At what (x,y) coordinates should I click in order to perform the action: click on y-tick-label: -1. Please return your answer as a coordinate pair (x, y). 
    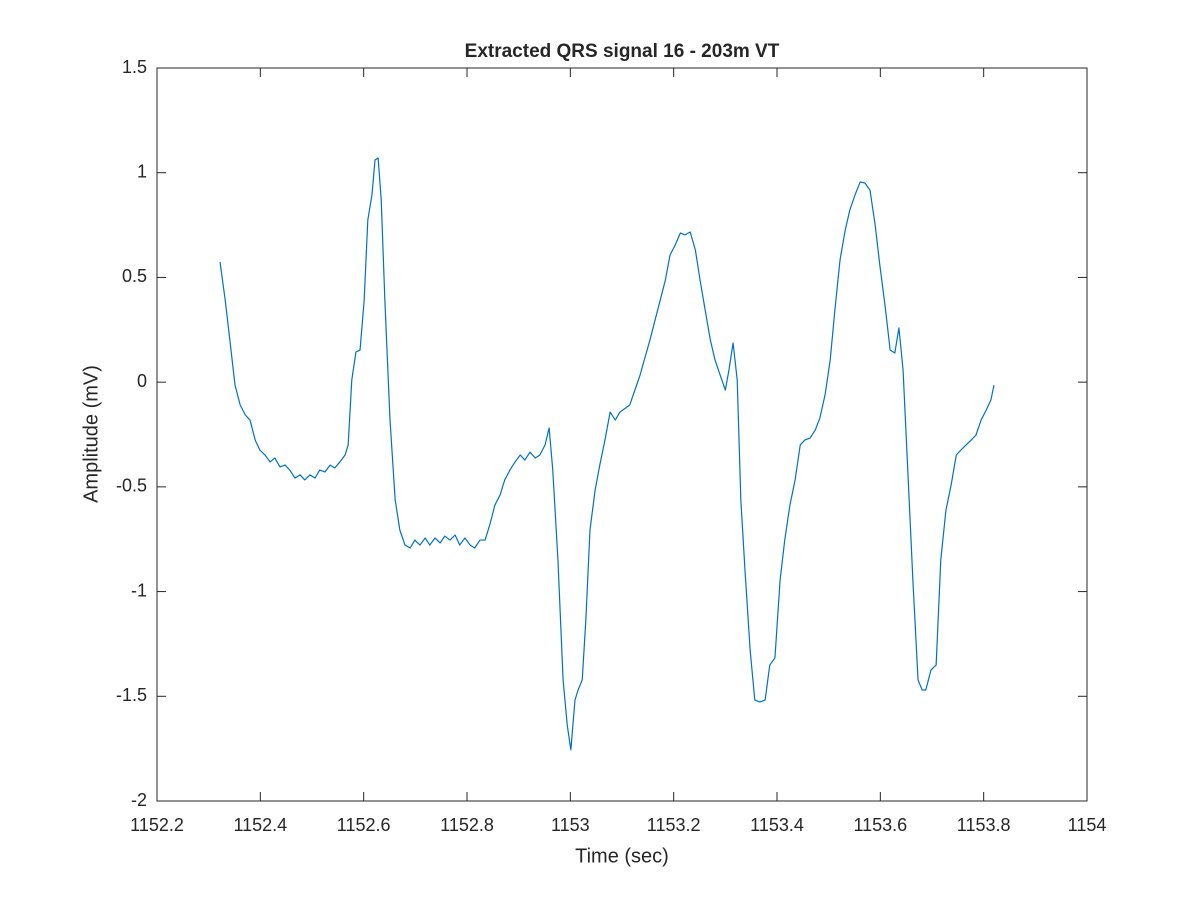
    Looking at the image, I should click on (139, 590).